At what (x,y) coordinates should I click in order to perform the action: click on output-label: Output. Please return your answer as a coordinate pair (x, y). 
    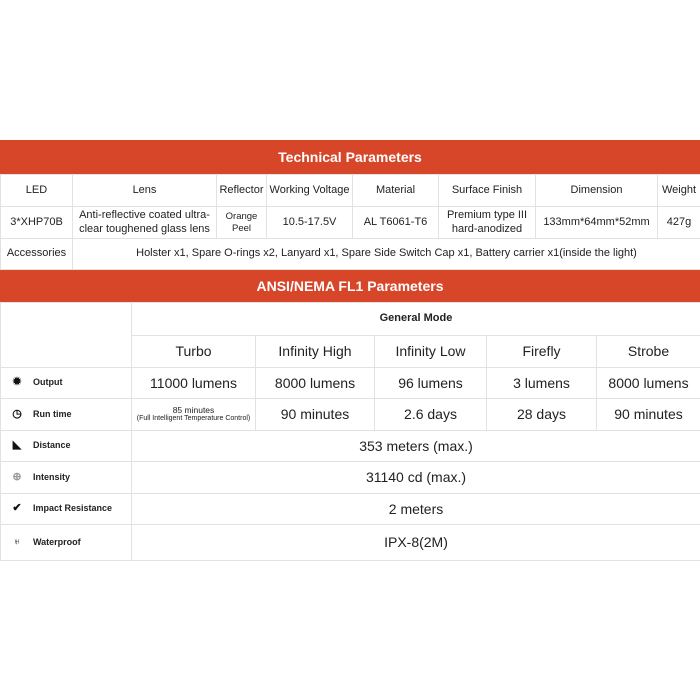
    Looking at the image, I should click on (48, 382).